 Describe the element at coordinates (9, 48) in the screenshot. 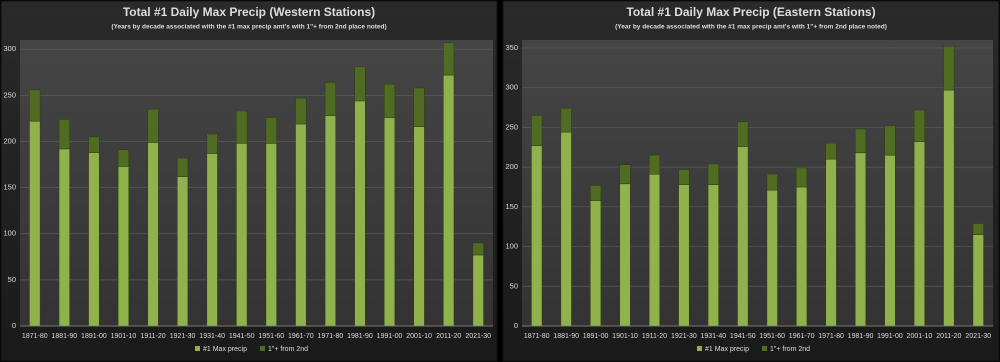

I see `y-tick-label: 300` at that location.